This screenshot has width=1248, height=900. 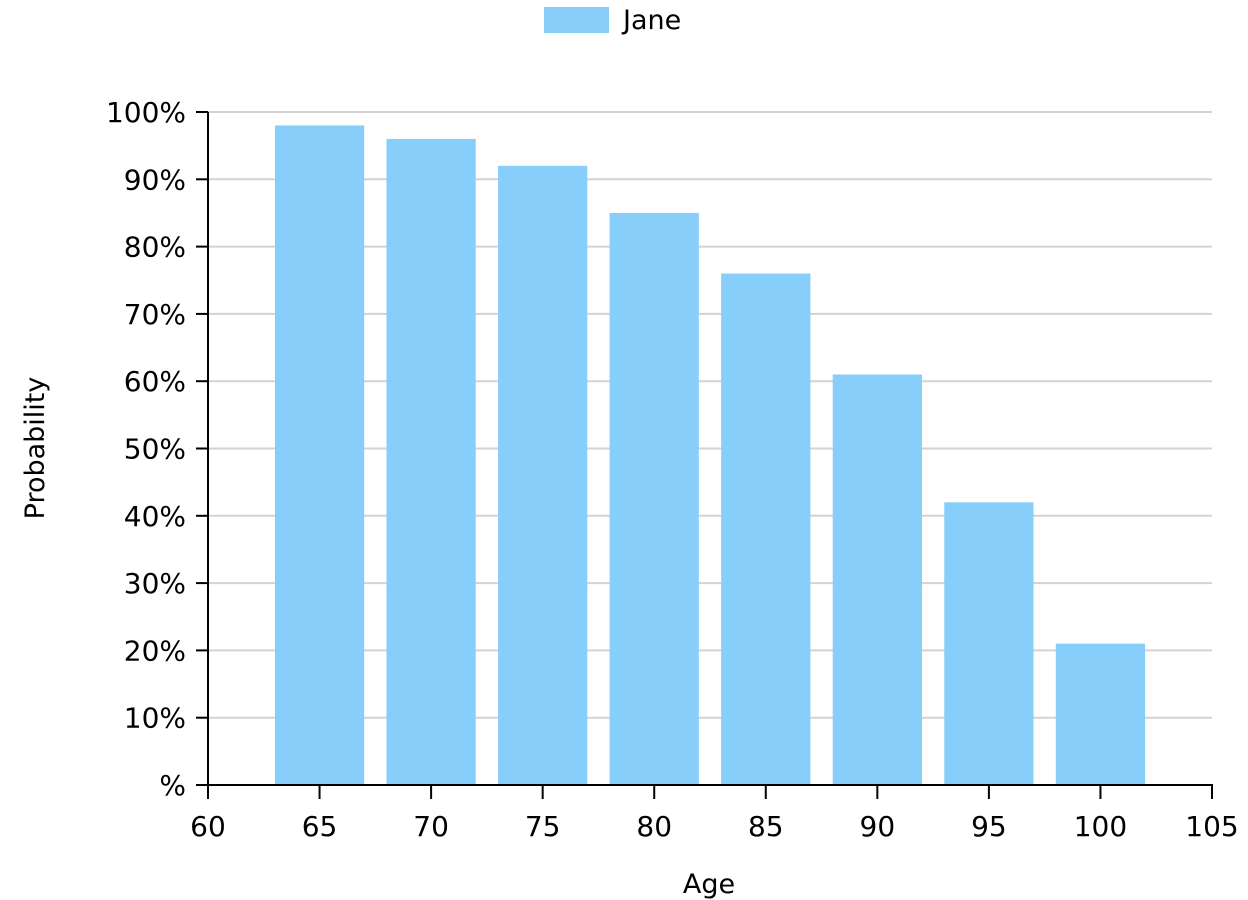 I want to click on x-axis-label: Age, so click(x=709, y=884).